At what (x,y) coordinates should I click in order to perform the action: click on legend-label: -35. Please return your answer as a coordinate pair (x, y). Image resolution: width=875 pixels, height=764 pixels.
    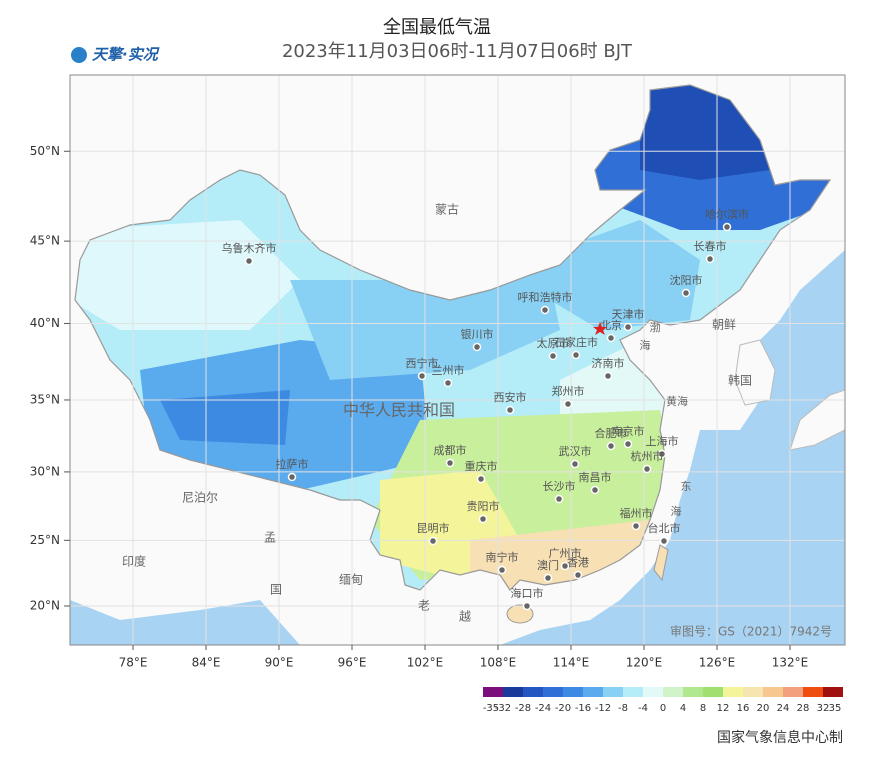
    Looking at the image, I should click on (491, 708).